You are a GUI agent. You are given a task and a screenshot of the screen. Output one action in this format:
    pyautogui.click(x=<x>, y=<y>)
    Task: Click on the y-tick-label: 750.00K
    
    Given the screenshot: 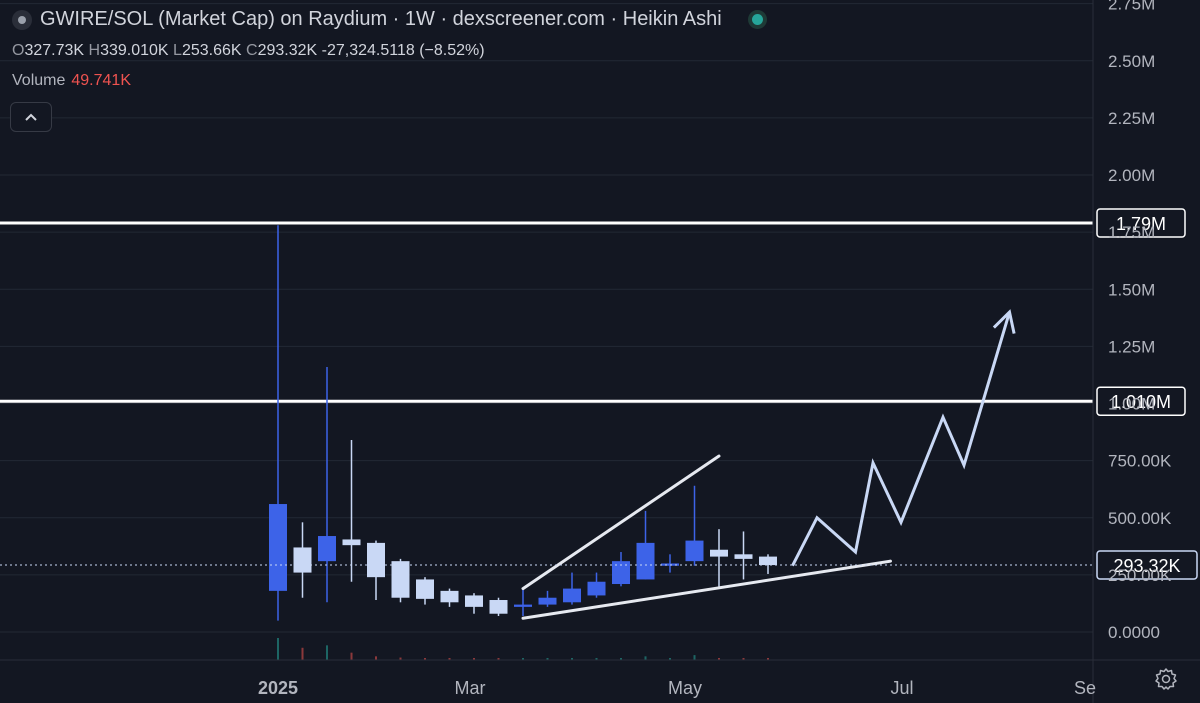 What is the action you would take?
    pyautogui.click(x=1140, y=461)
    